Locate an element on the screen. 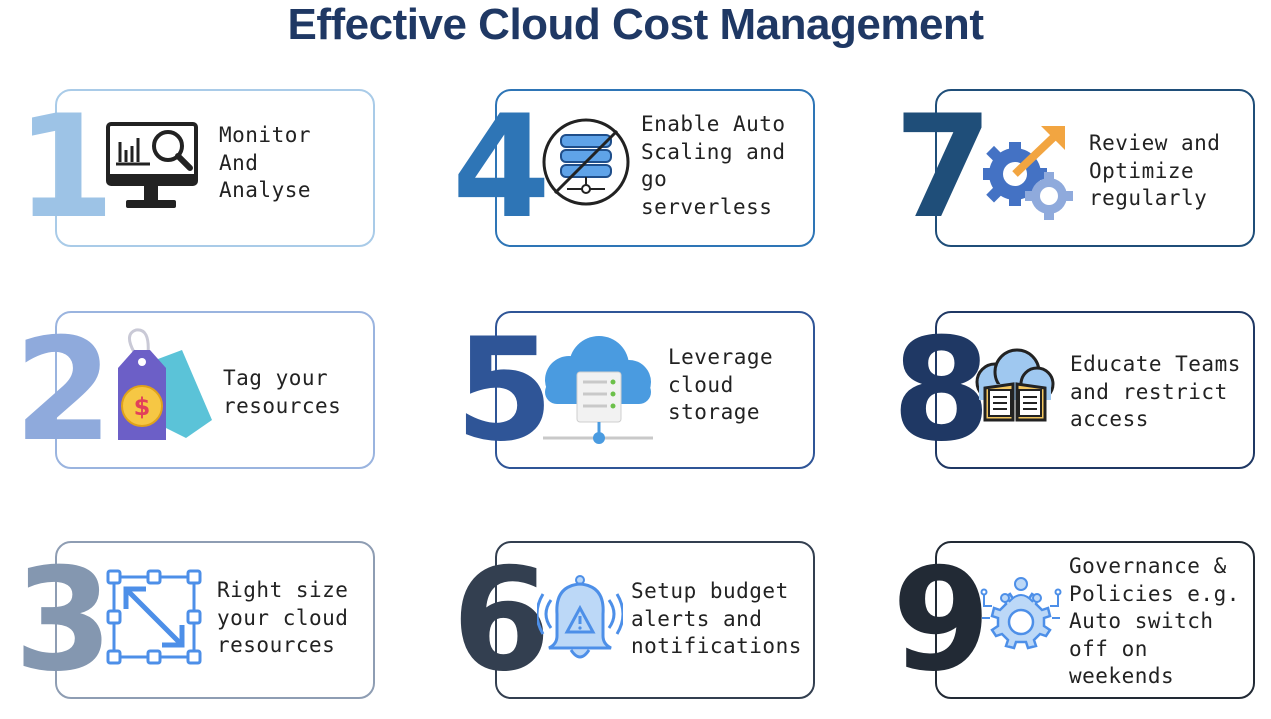 This screenshot has width=1271, height=719. step-number-2: 2 is located at coordinates (63, 390).